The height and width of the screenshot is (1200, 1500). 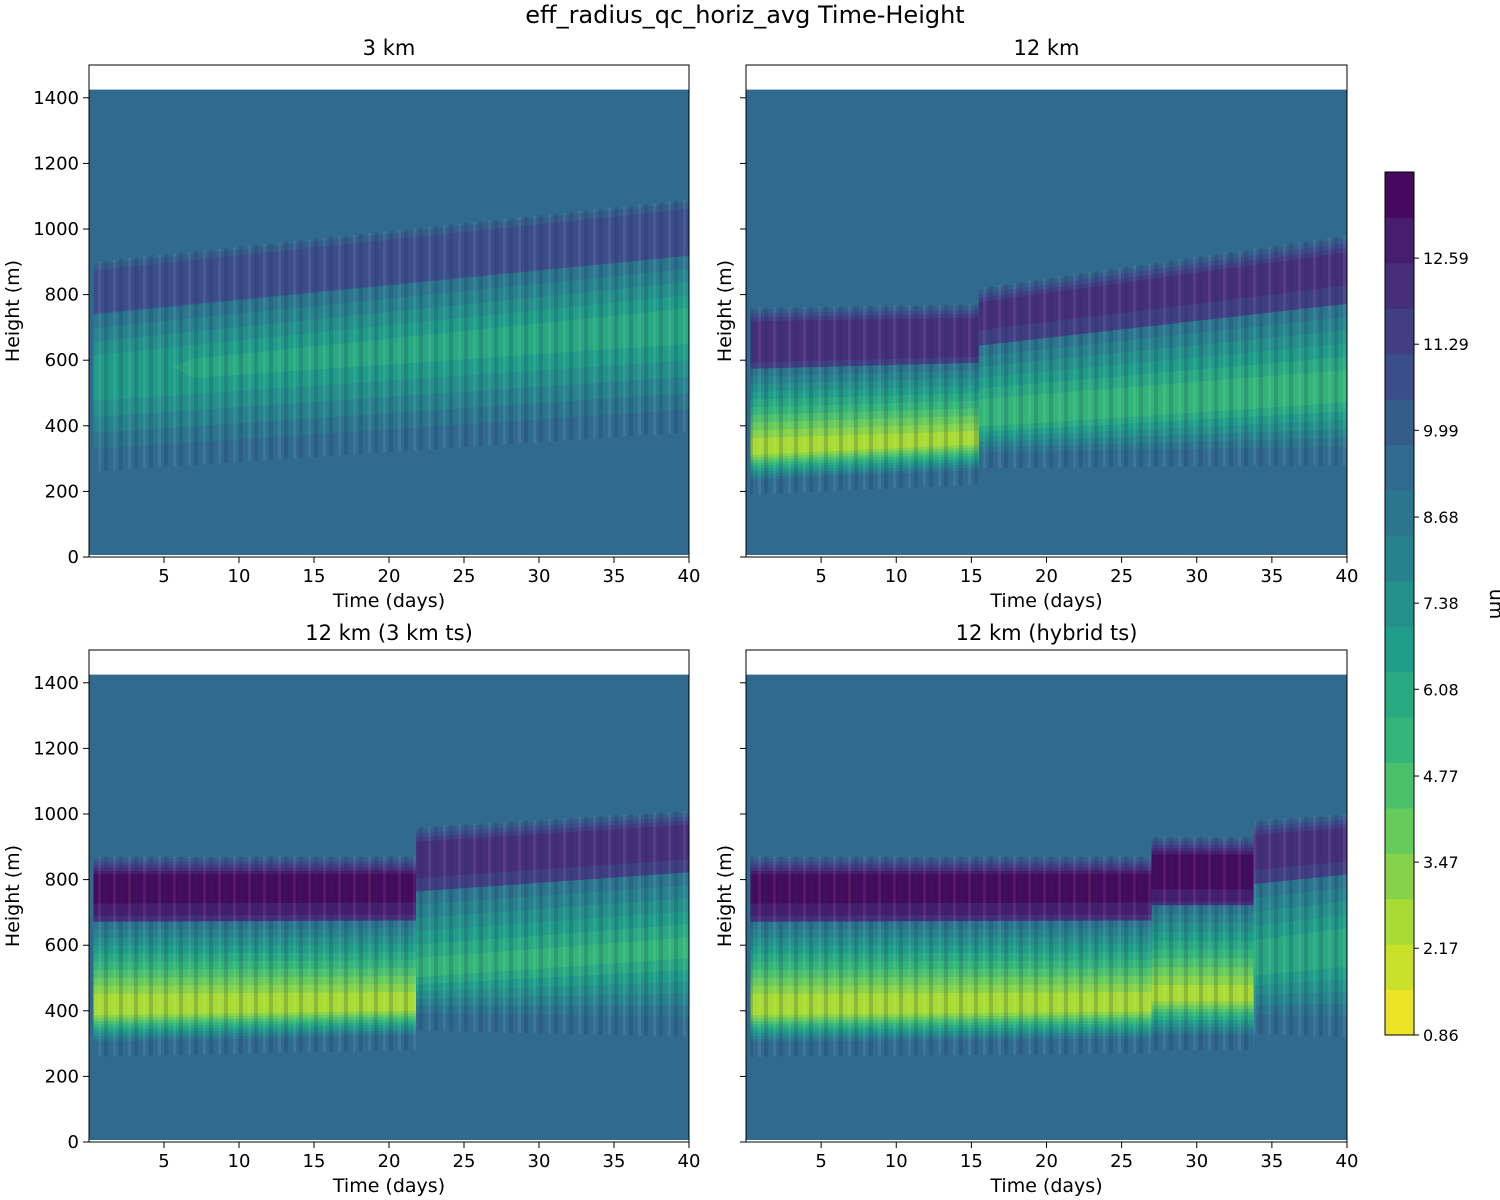 I want to click on colorbar-tick-label: 9.99, so click(x=1441, y=430).